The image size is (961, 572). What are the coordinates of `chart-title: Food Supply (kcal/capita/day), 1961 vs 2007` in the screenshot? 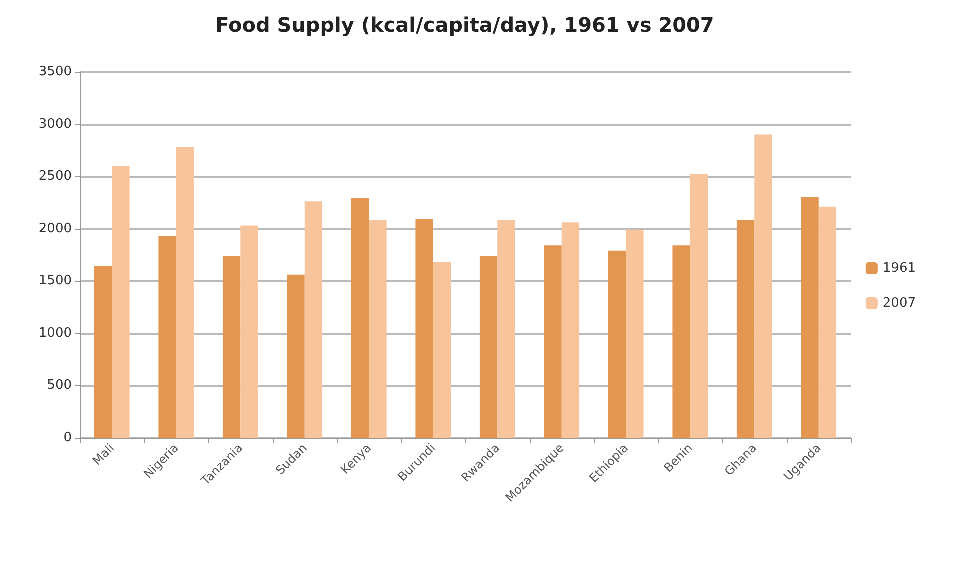 It's located at (465, 25).